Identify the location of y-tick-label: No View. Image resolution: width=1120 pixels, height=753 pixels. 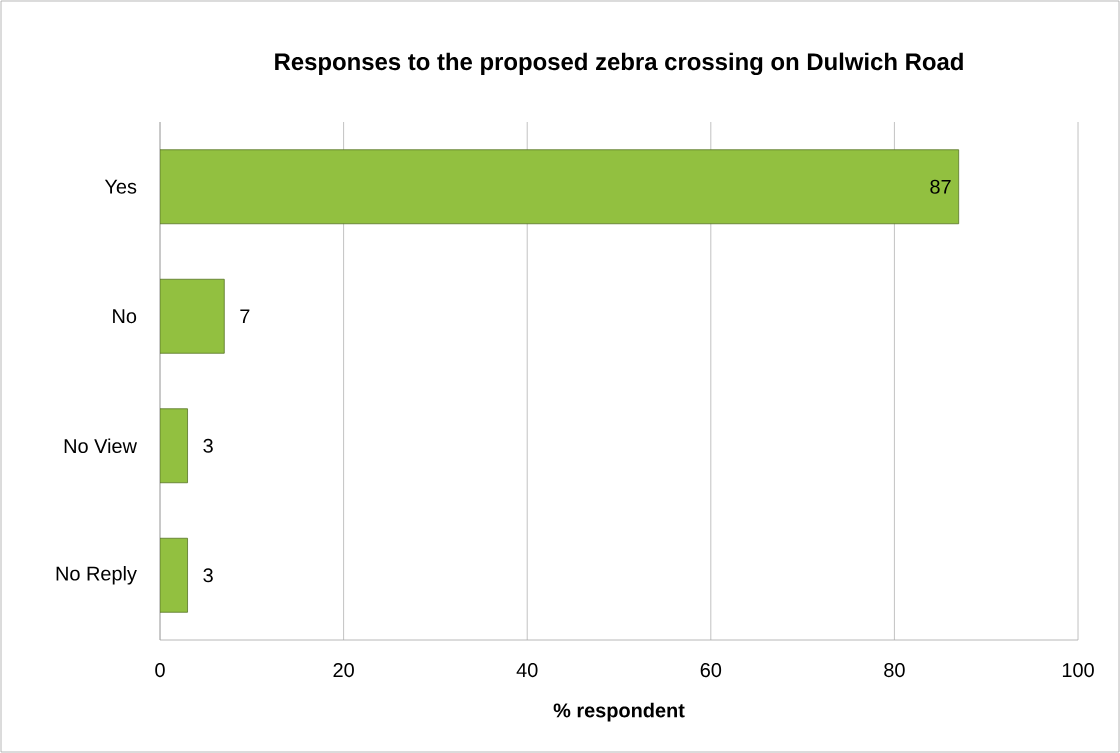
(100, 446).